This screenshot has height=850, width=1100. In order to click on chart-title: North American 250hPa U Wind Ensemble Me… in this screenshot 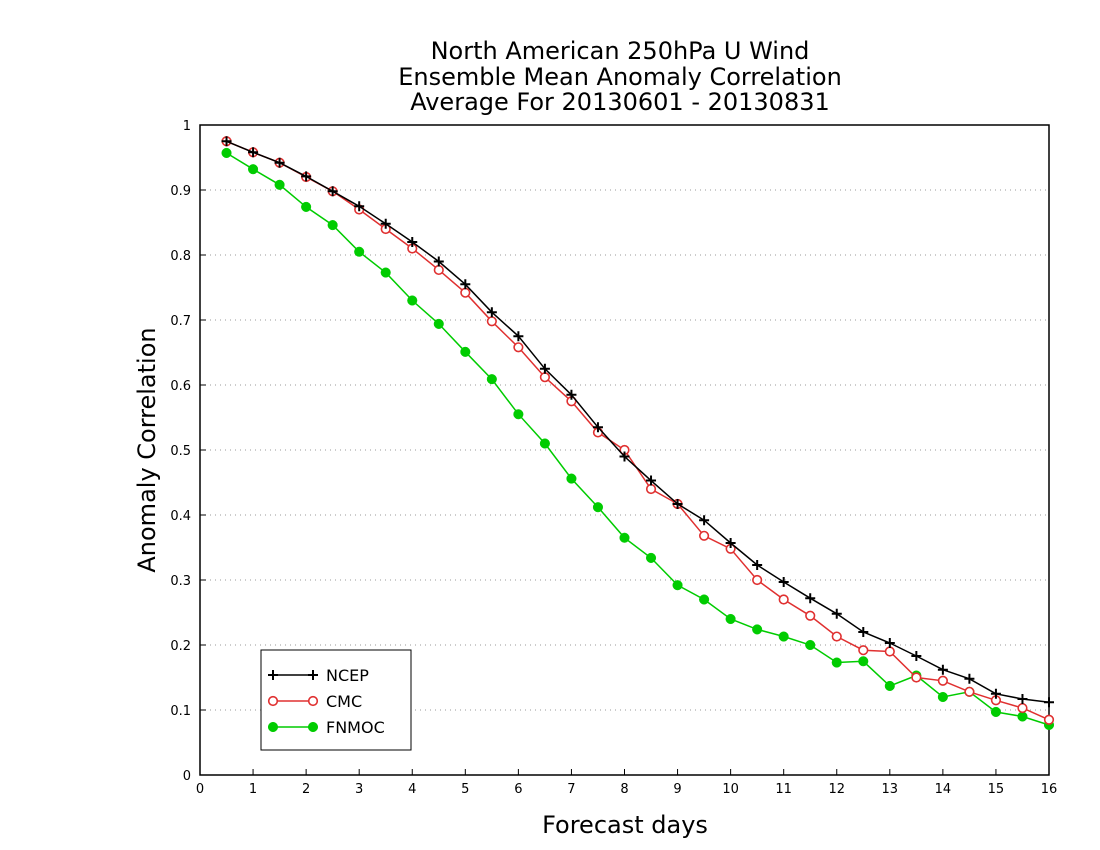, I will do `click(620, 76)`.